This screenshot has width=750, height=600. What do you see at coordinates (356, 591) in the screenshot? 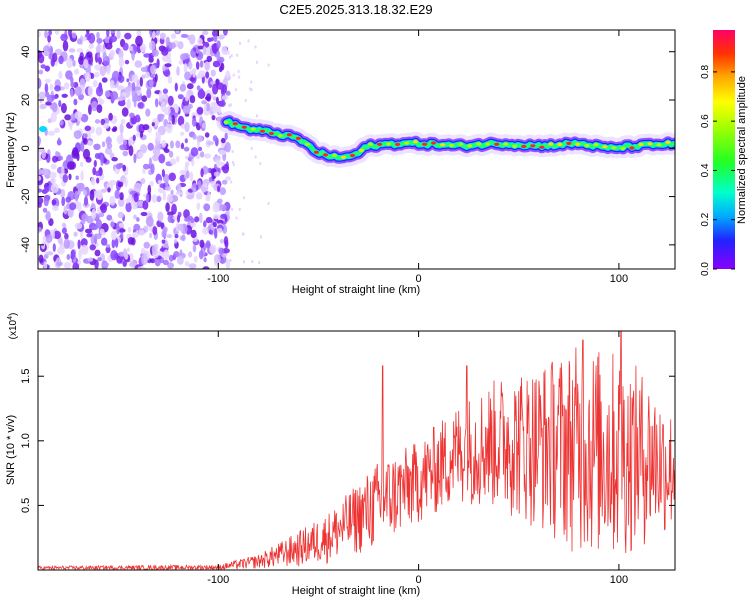
I see `snr-xlabel: Height of straight line (km)` at bounding box center [356, 591].